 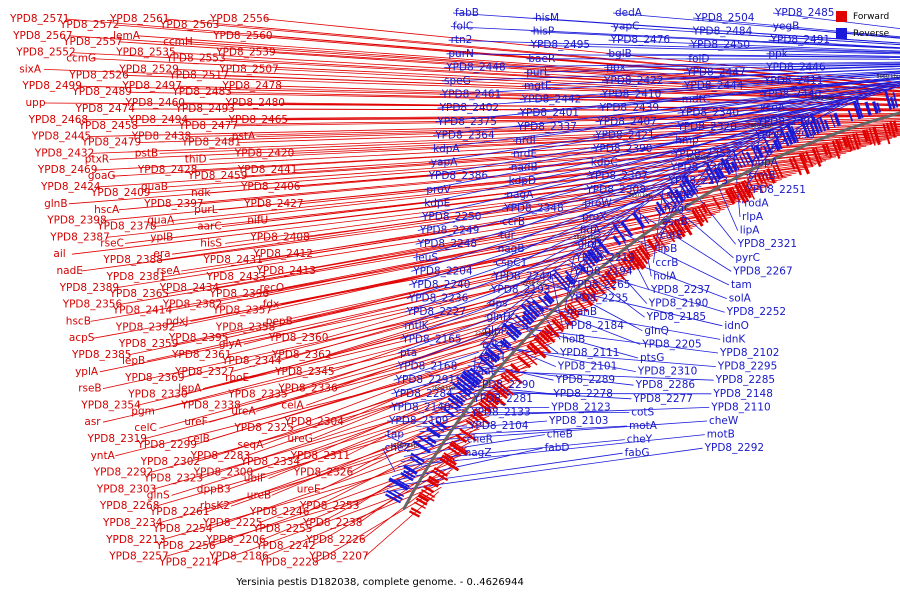 What do you see at coordinates (713, 86) in the screenshot?
I see `reverse-gene-label: YPD8_2444` at bounding box center [713, 86].